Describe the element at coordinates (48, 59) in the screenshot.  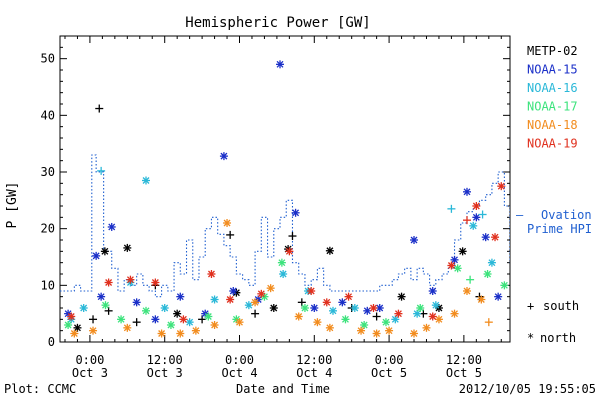
I see `y-tick-label: 50` at that location.